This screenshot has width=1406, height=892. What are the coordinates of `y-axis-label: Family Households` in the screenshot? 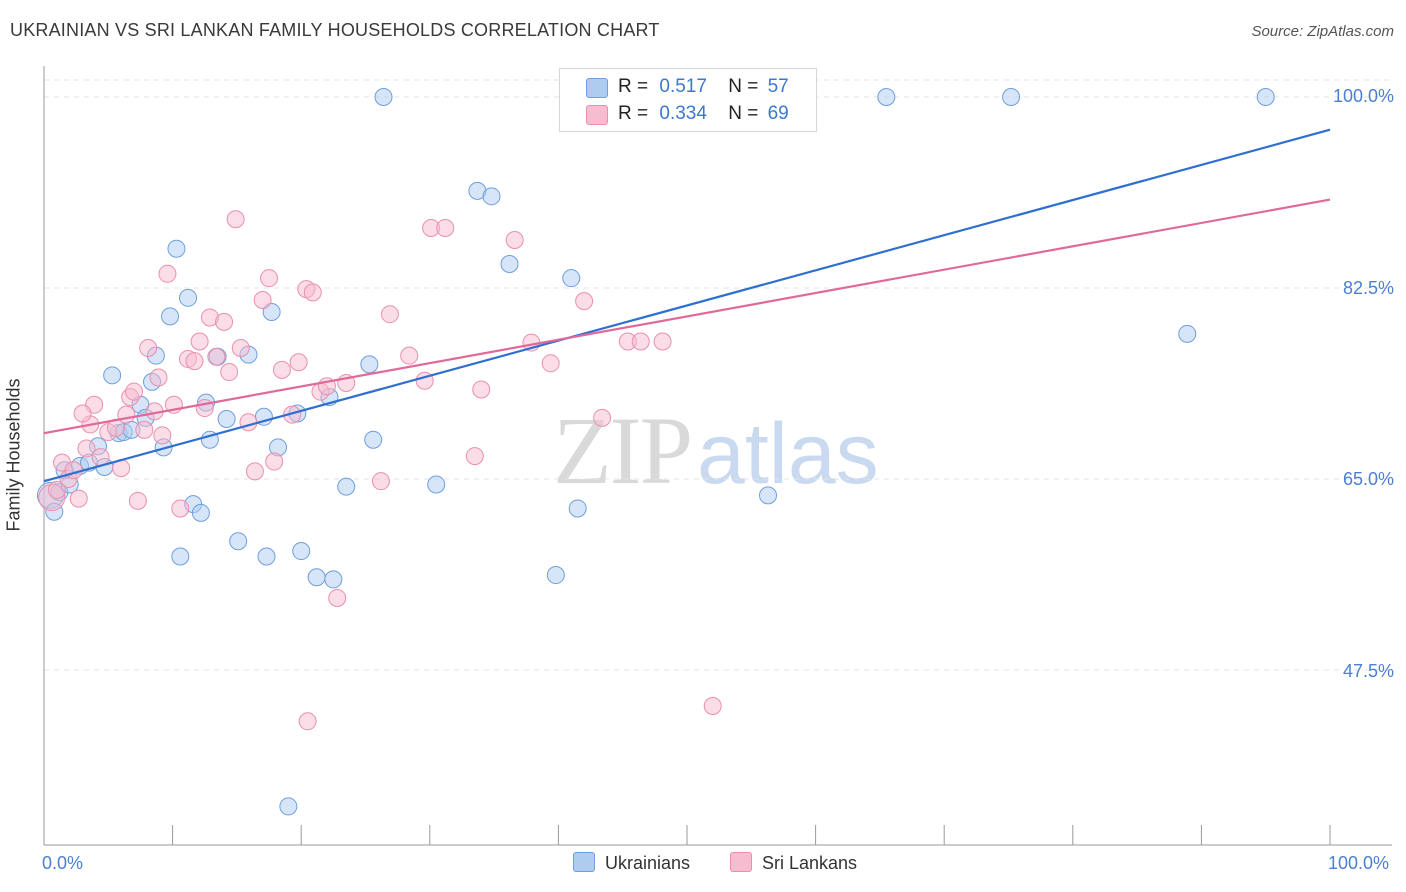 It's located at (13, 455).